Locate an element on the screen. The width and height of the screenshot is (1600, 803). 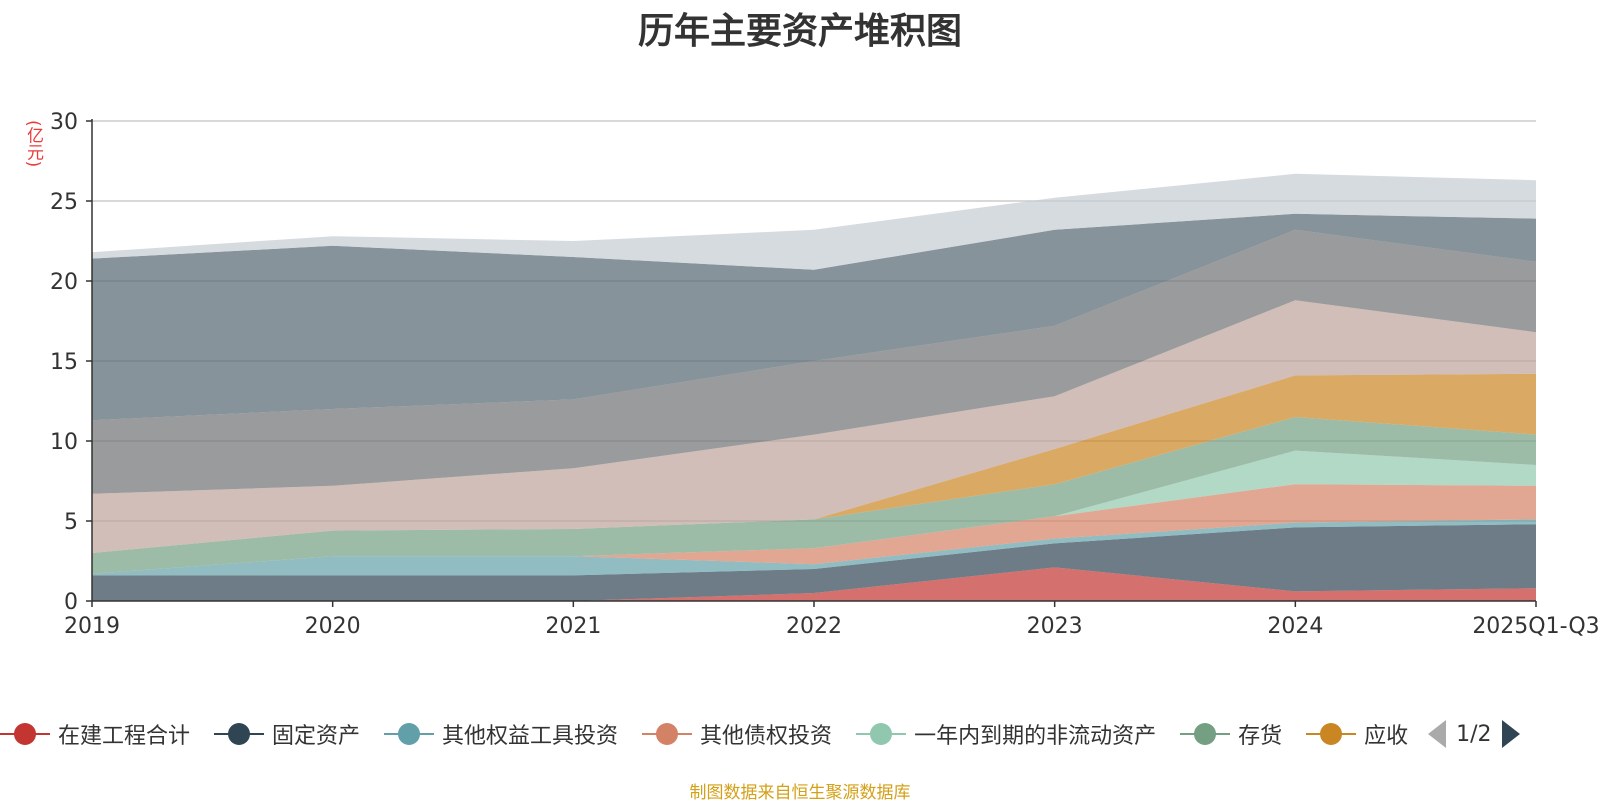
legend-item-label: 在建工程合计 is located at coordinates (124, 736).